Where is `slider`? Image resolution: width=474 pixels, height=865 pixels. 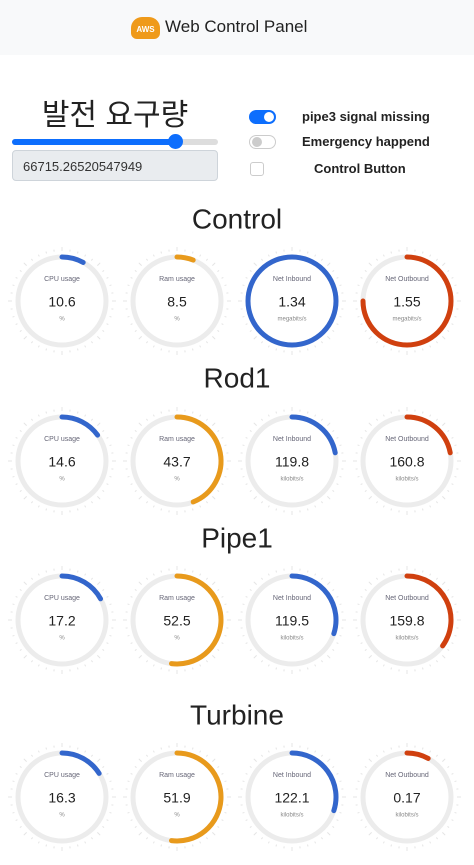 slider is located at coordinates (115, 141).